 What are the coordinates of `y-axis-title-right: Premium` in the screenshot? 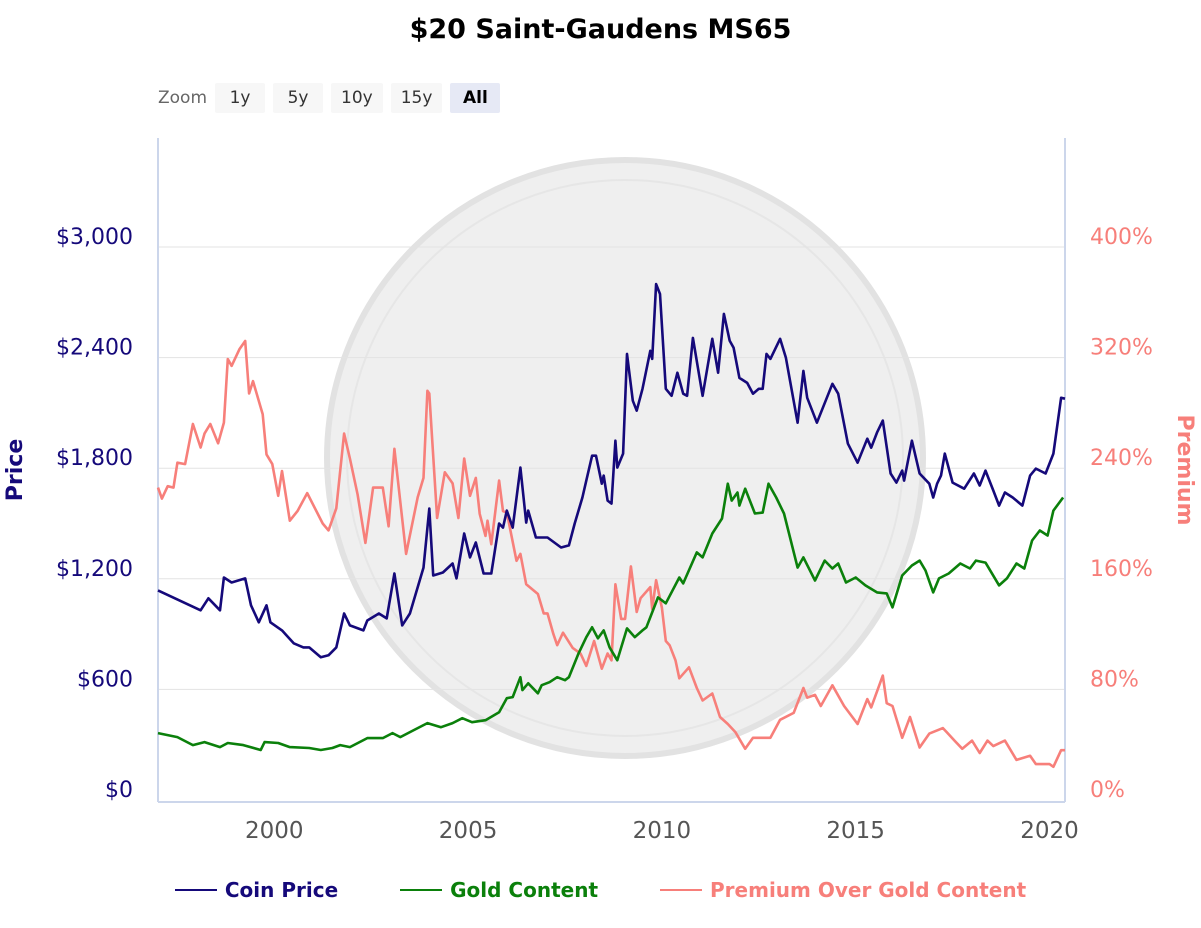 It's located at (1184, 470).